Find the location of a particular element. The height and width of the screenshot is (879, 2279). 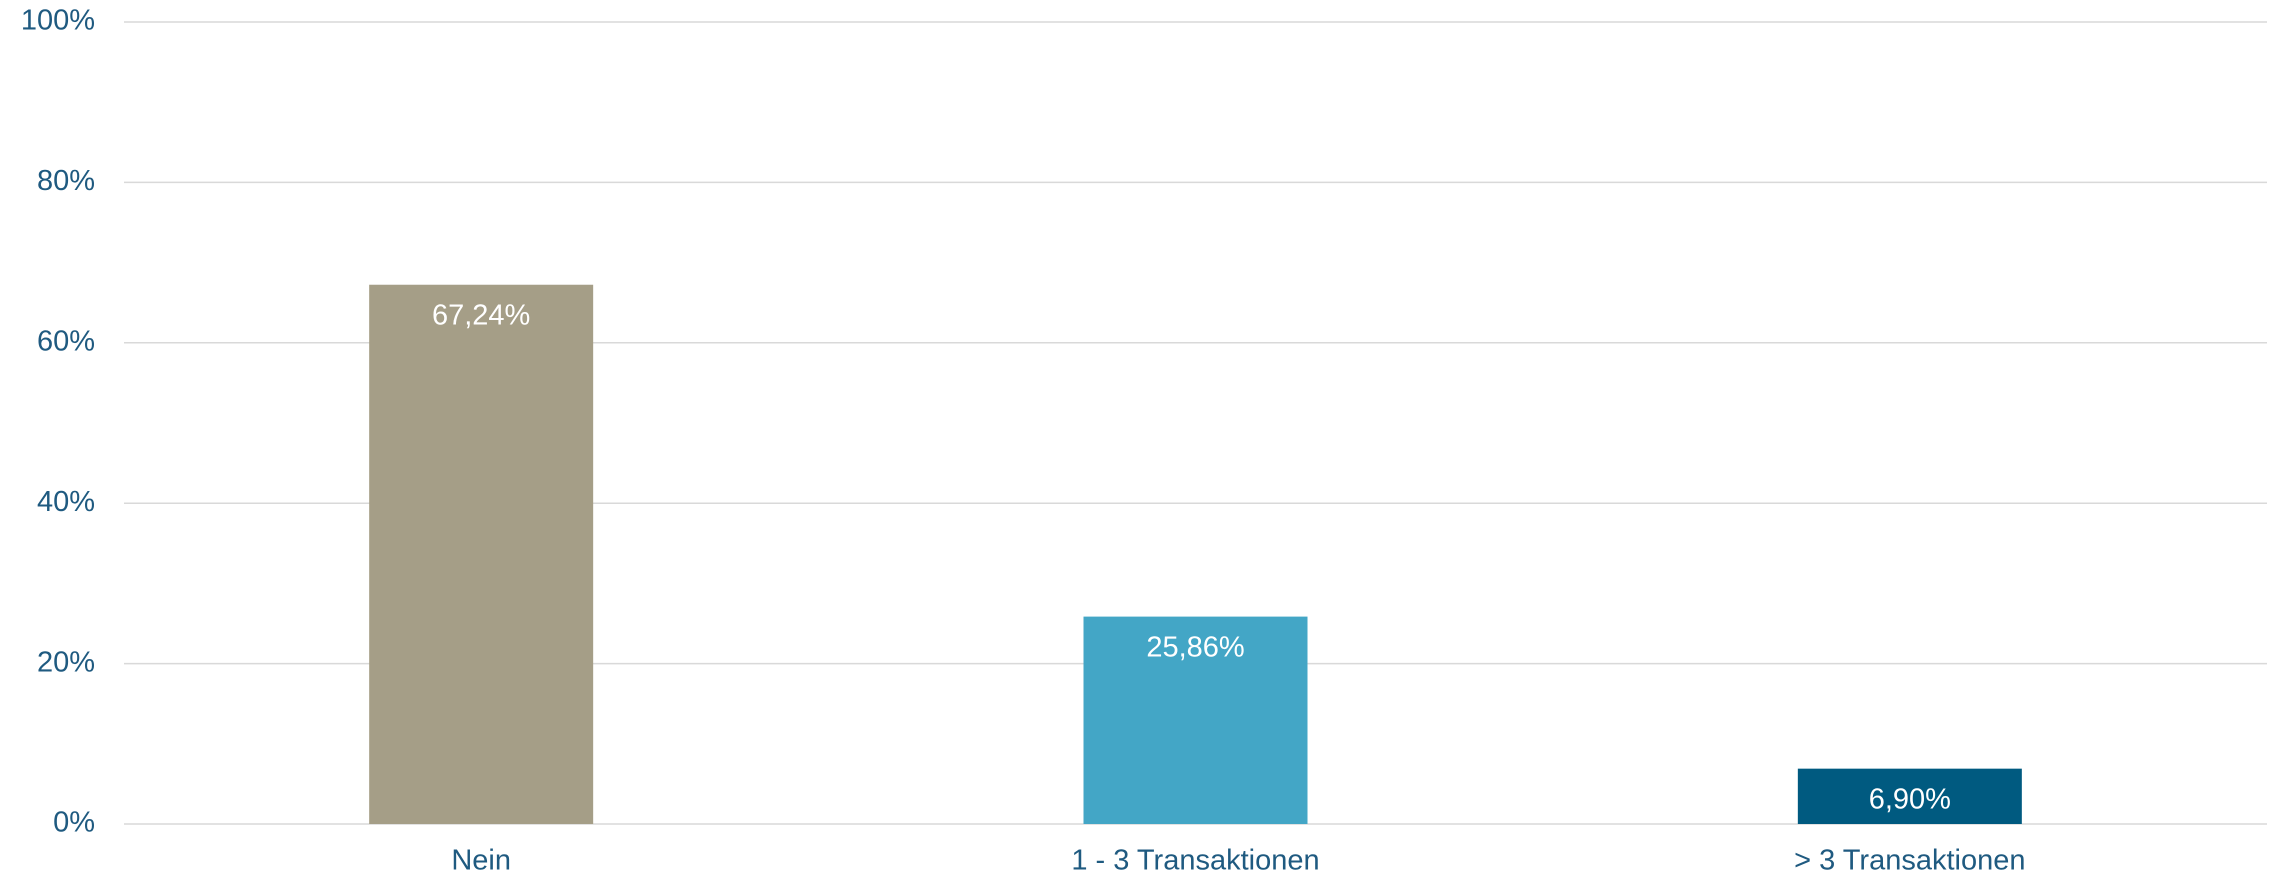

y-tick-label: 100% is located at coordinates (58, 21).